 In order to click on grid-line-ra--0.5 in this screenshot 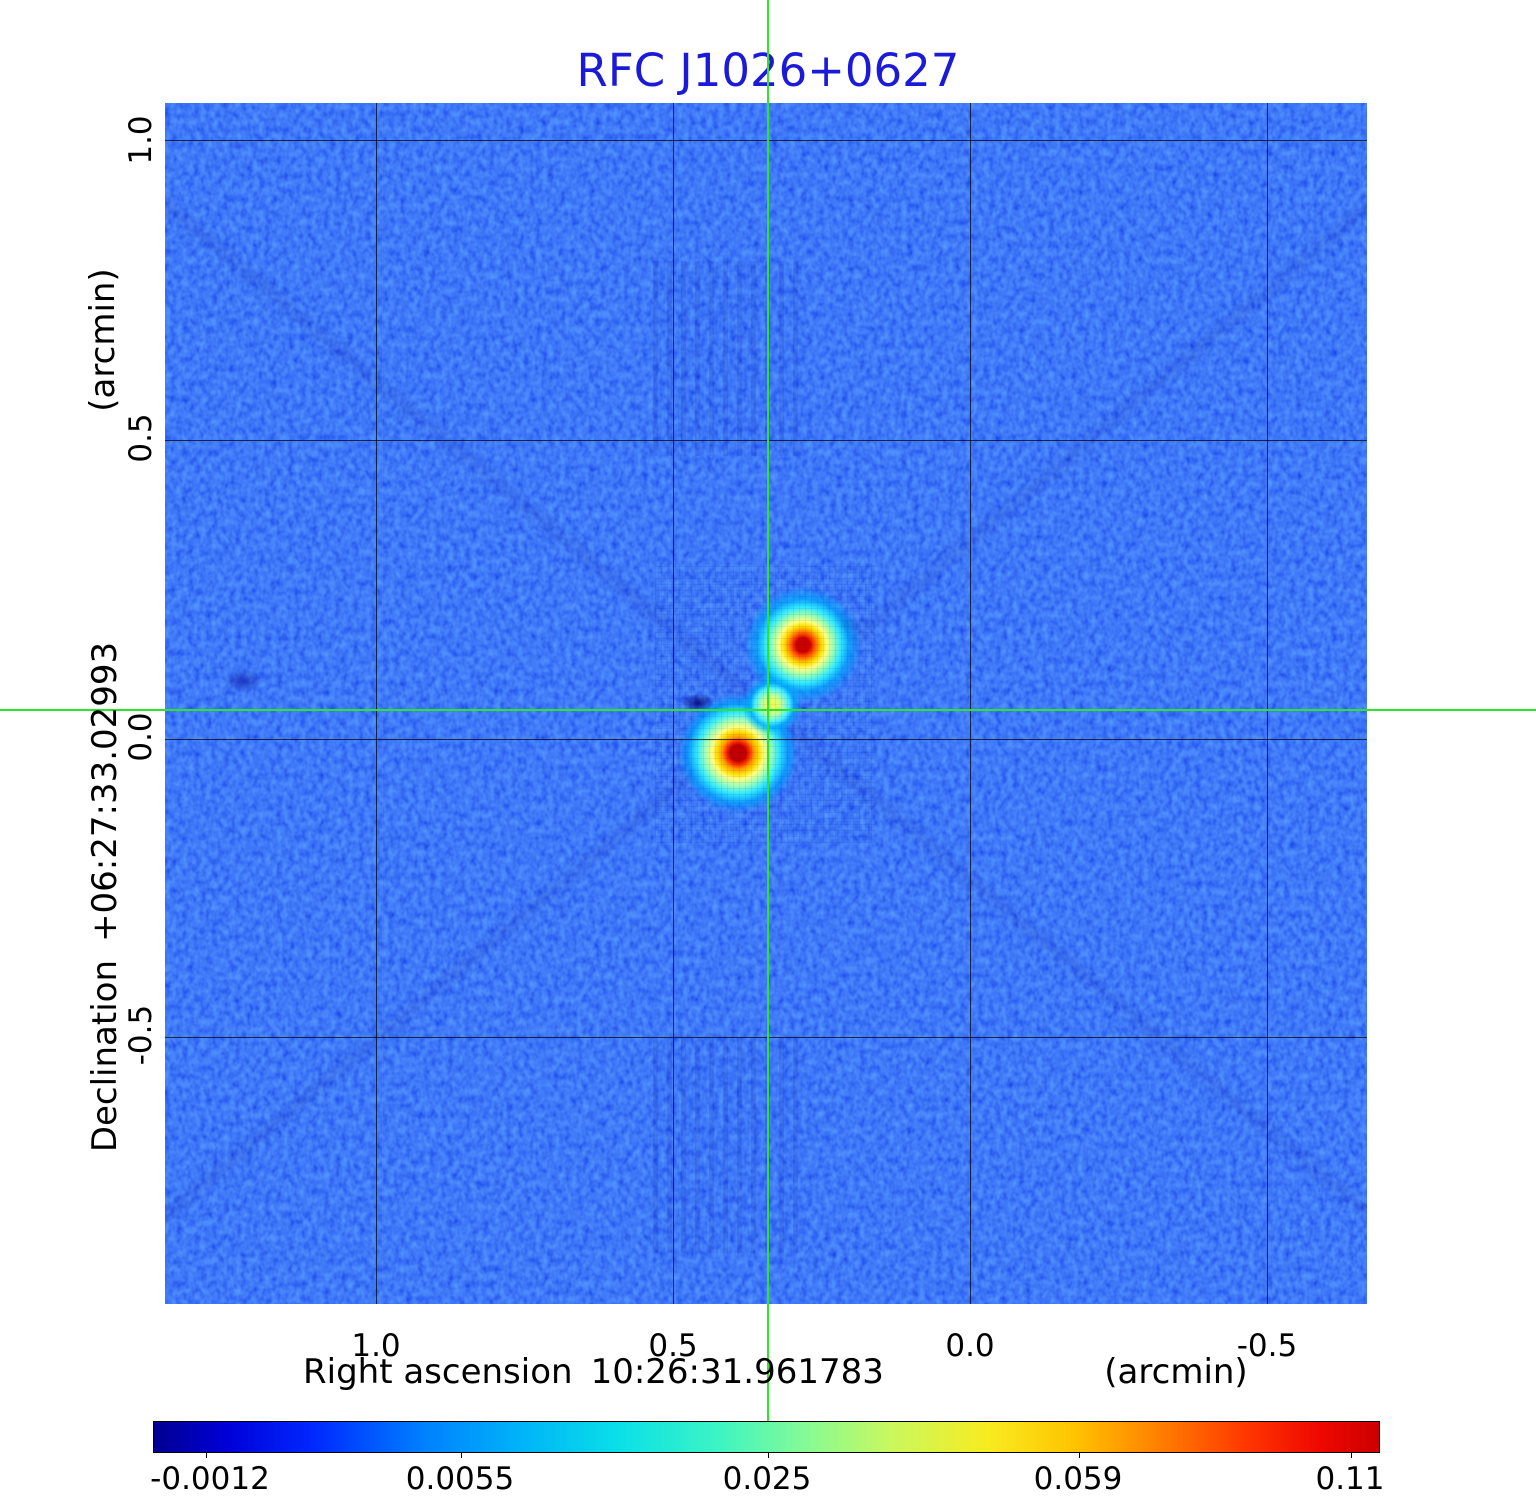, I will do `click(1267, 703)`.